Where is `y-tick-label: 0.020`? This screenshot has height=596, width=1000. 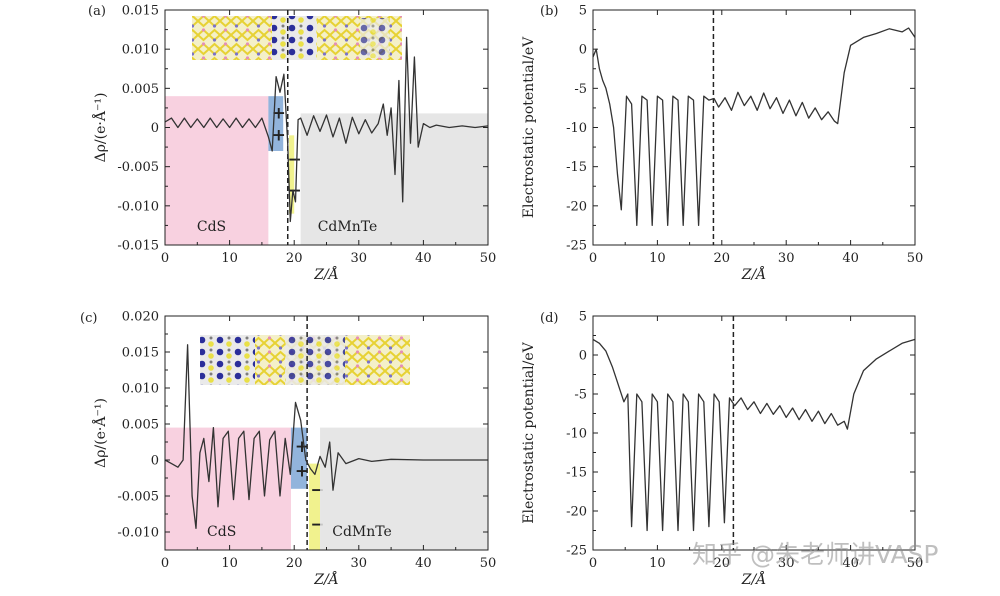
y-tick-label: 0.020 is located at coordinates (140, 317).